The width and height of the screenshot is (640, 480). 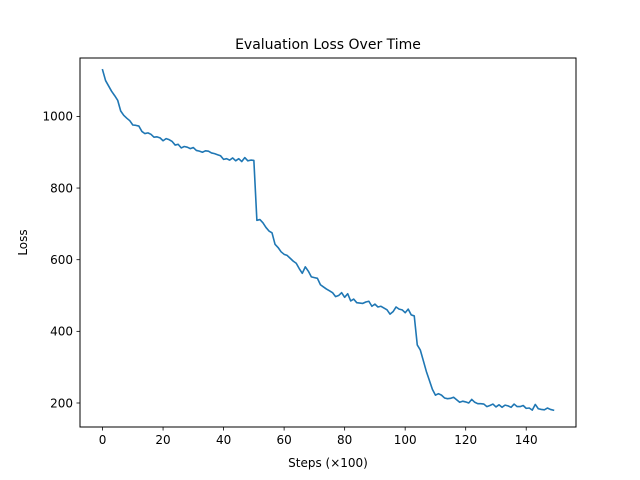 What do you see at coordinates (405, 440) in the screenshot?
I see `x-tick-label: 100` at bounding box center [405, 440].